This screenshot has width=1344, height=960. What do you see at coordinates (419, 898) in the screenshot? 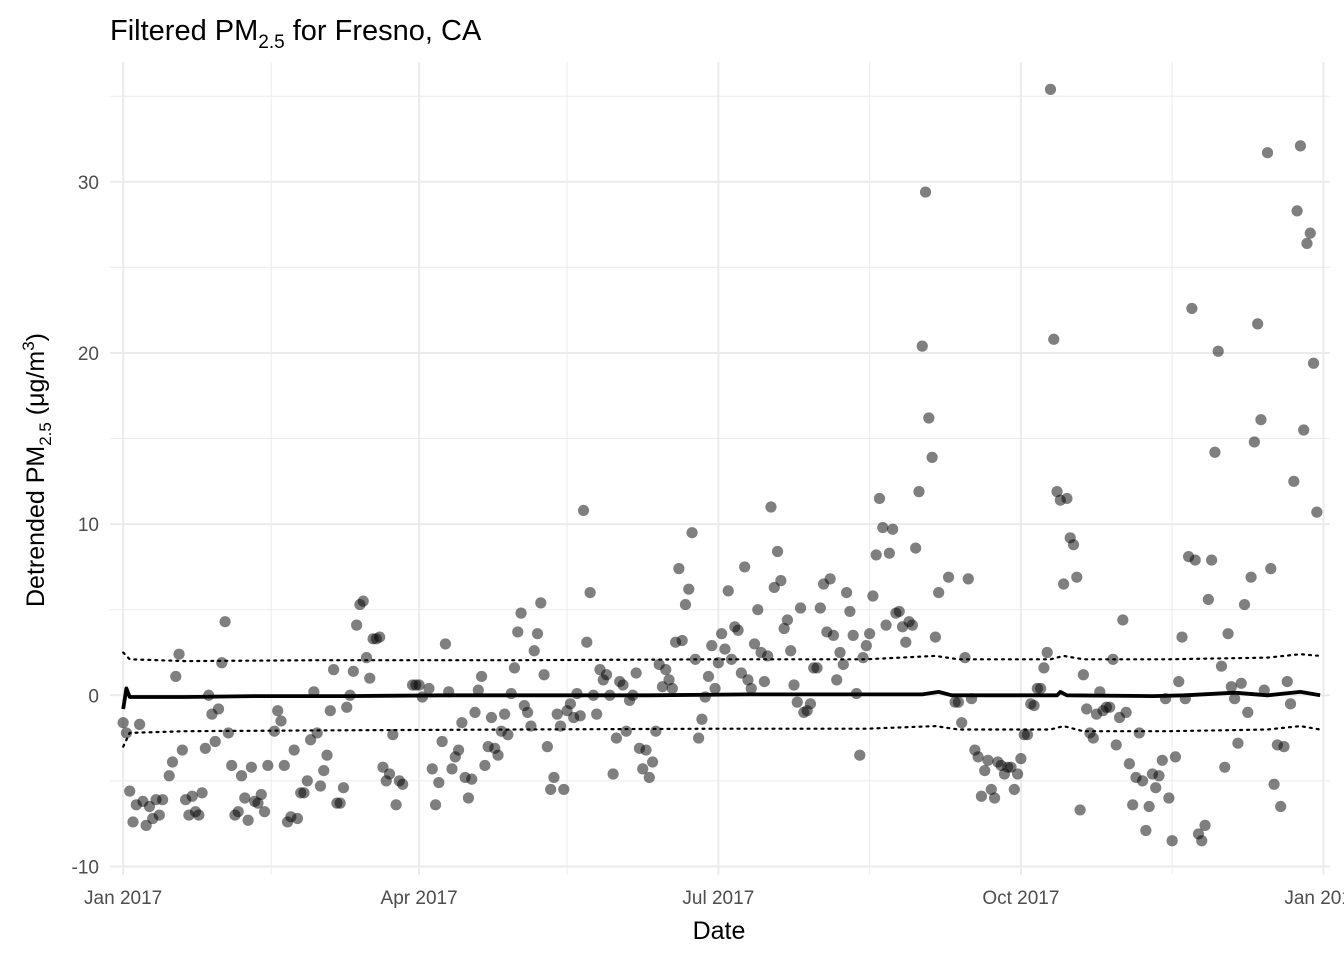
I see `x-tick-label: Apr 2017` at bounding box center [419, 898].